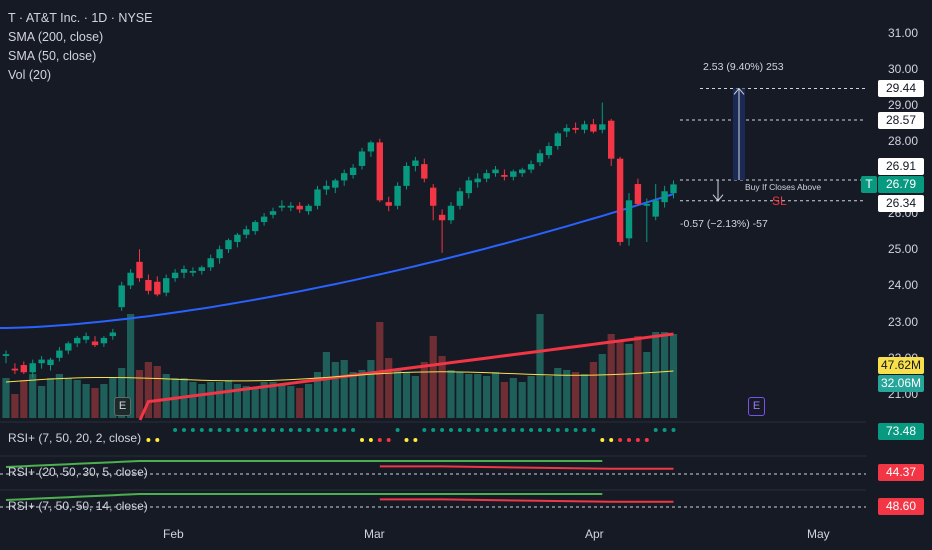  I want to click on symbol-title: T · AT&T Inc. · 1D · NYSE, so click(80, 18).